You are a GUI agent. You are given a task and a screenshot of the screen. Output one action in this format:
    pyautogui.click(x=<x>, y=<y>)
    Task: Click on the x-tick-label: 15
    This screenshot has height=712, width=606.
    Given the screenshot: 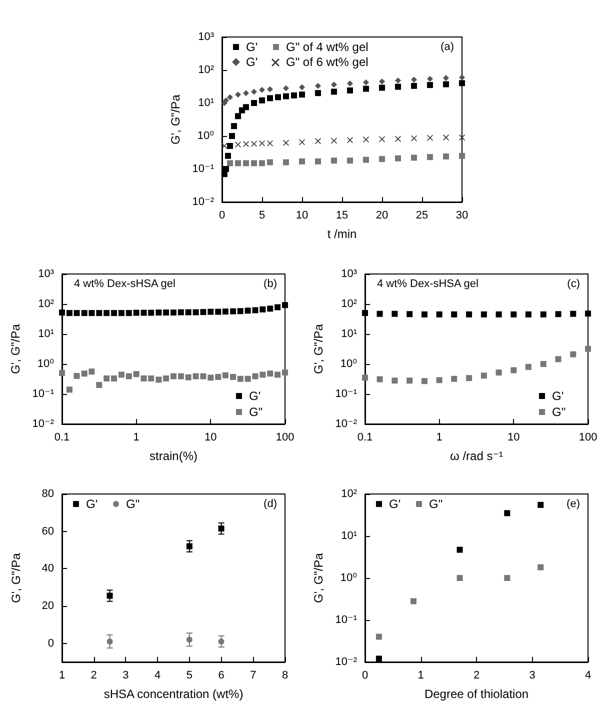 What is the action you would take?
    pyautogui.click(x=342, y=216)
    